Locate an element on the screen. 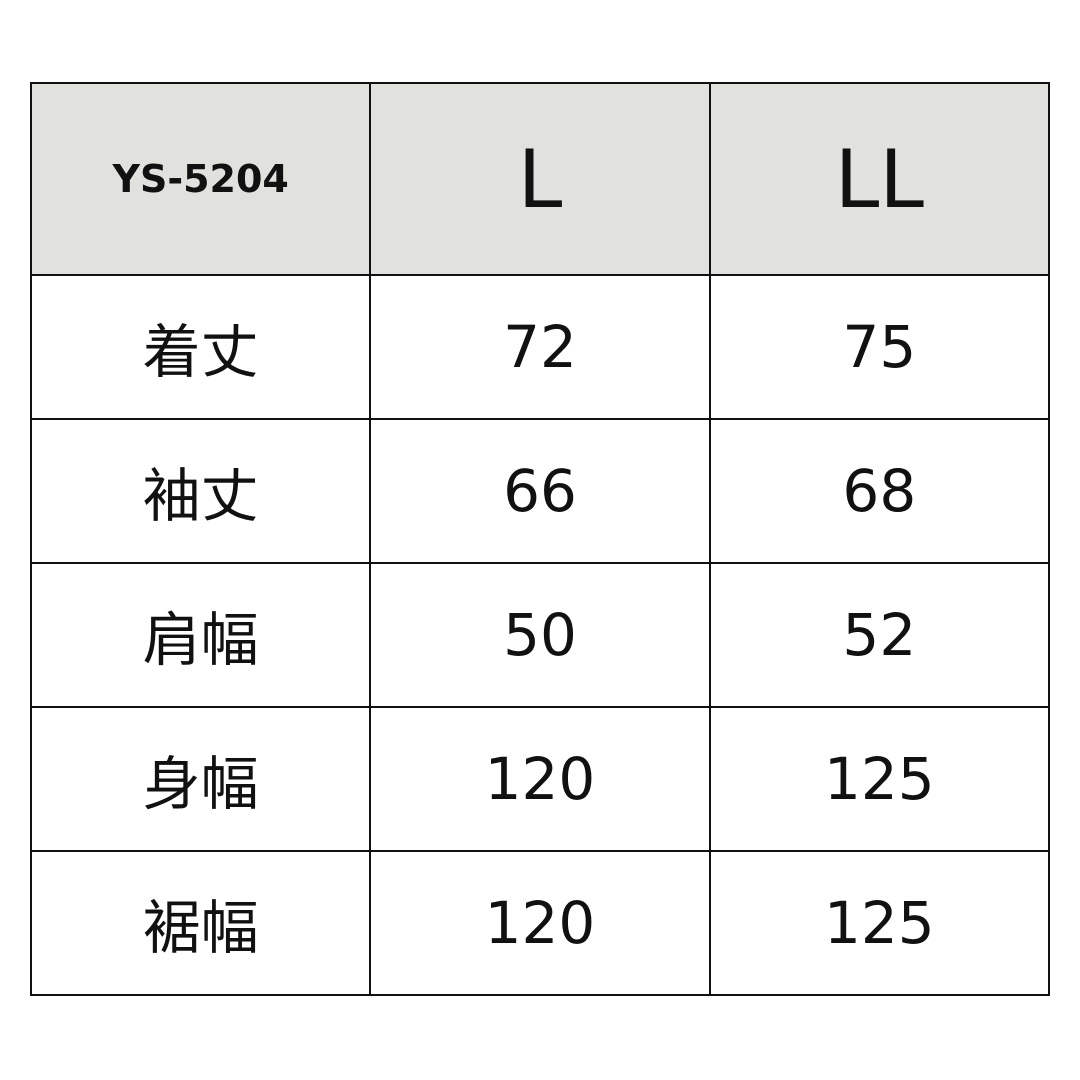 The height and width of the screenshot is (1080, 1080). table-row: 着丈 72 75 is located at coordinates (540, 347).